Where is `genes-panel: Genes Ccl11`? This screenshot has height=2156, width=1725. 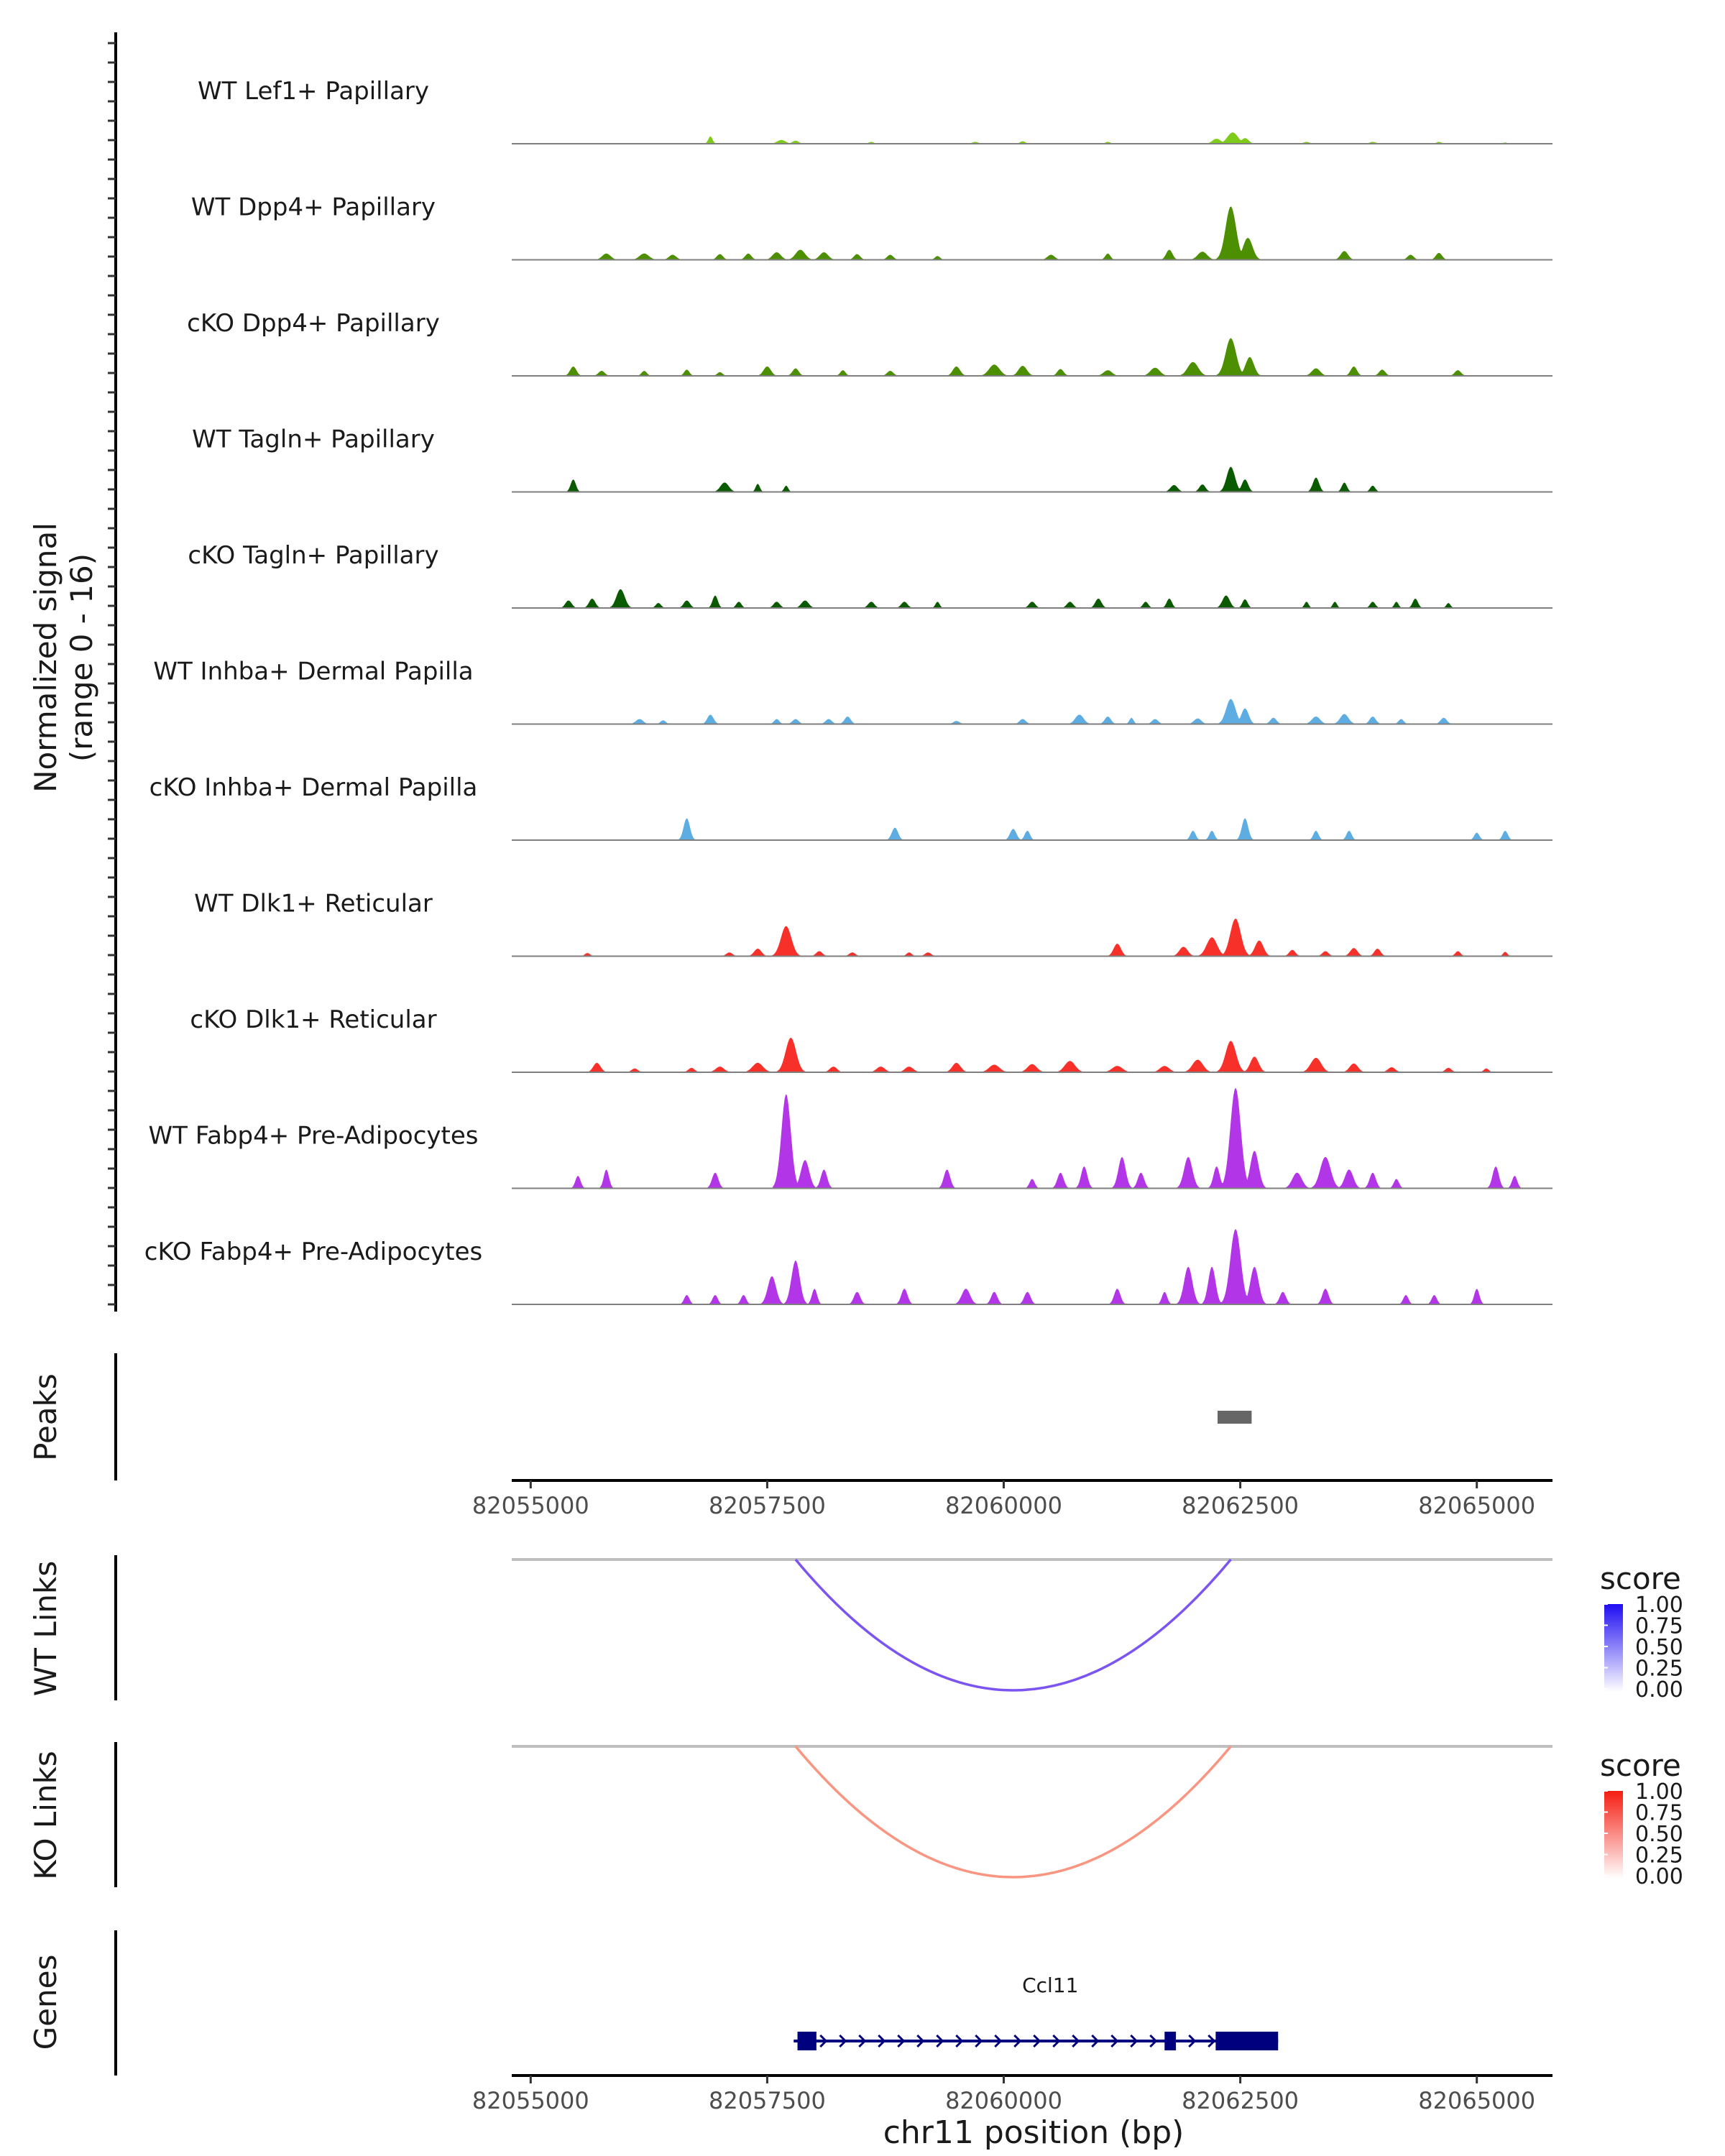
genes-panel: Genes Ccl11 is located at coordinates (653, 2003).